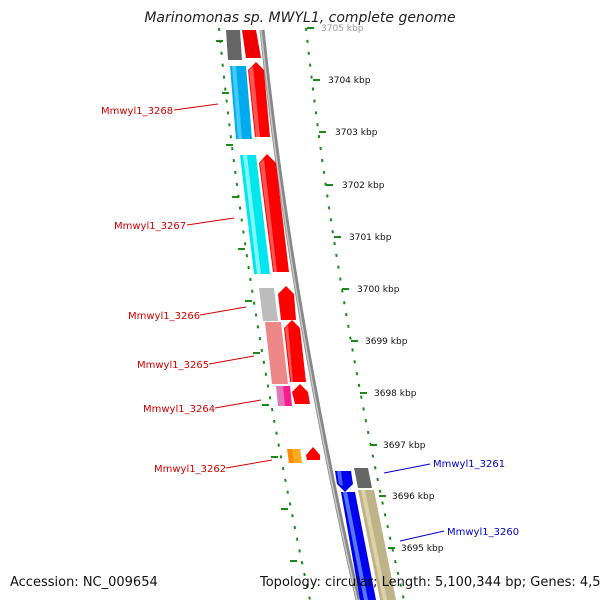  What do you see at coordinates (422, 549) in the screenshot?
I see `tick-label-3695: 3695 kbp` at bounding box center [422, 549].